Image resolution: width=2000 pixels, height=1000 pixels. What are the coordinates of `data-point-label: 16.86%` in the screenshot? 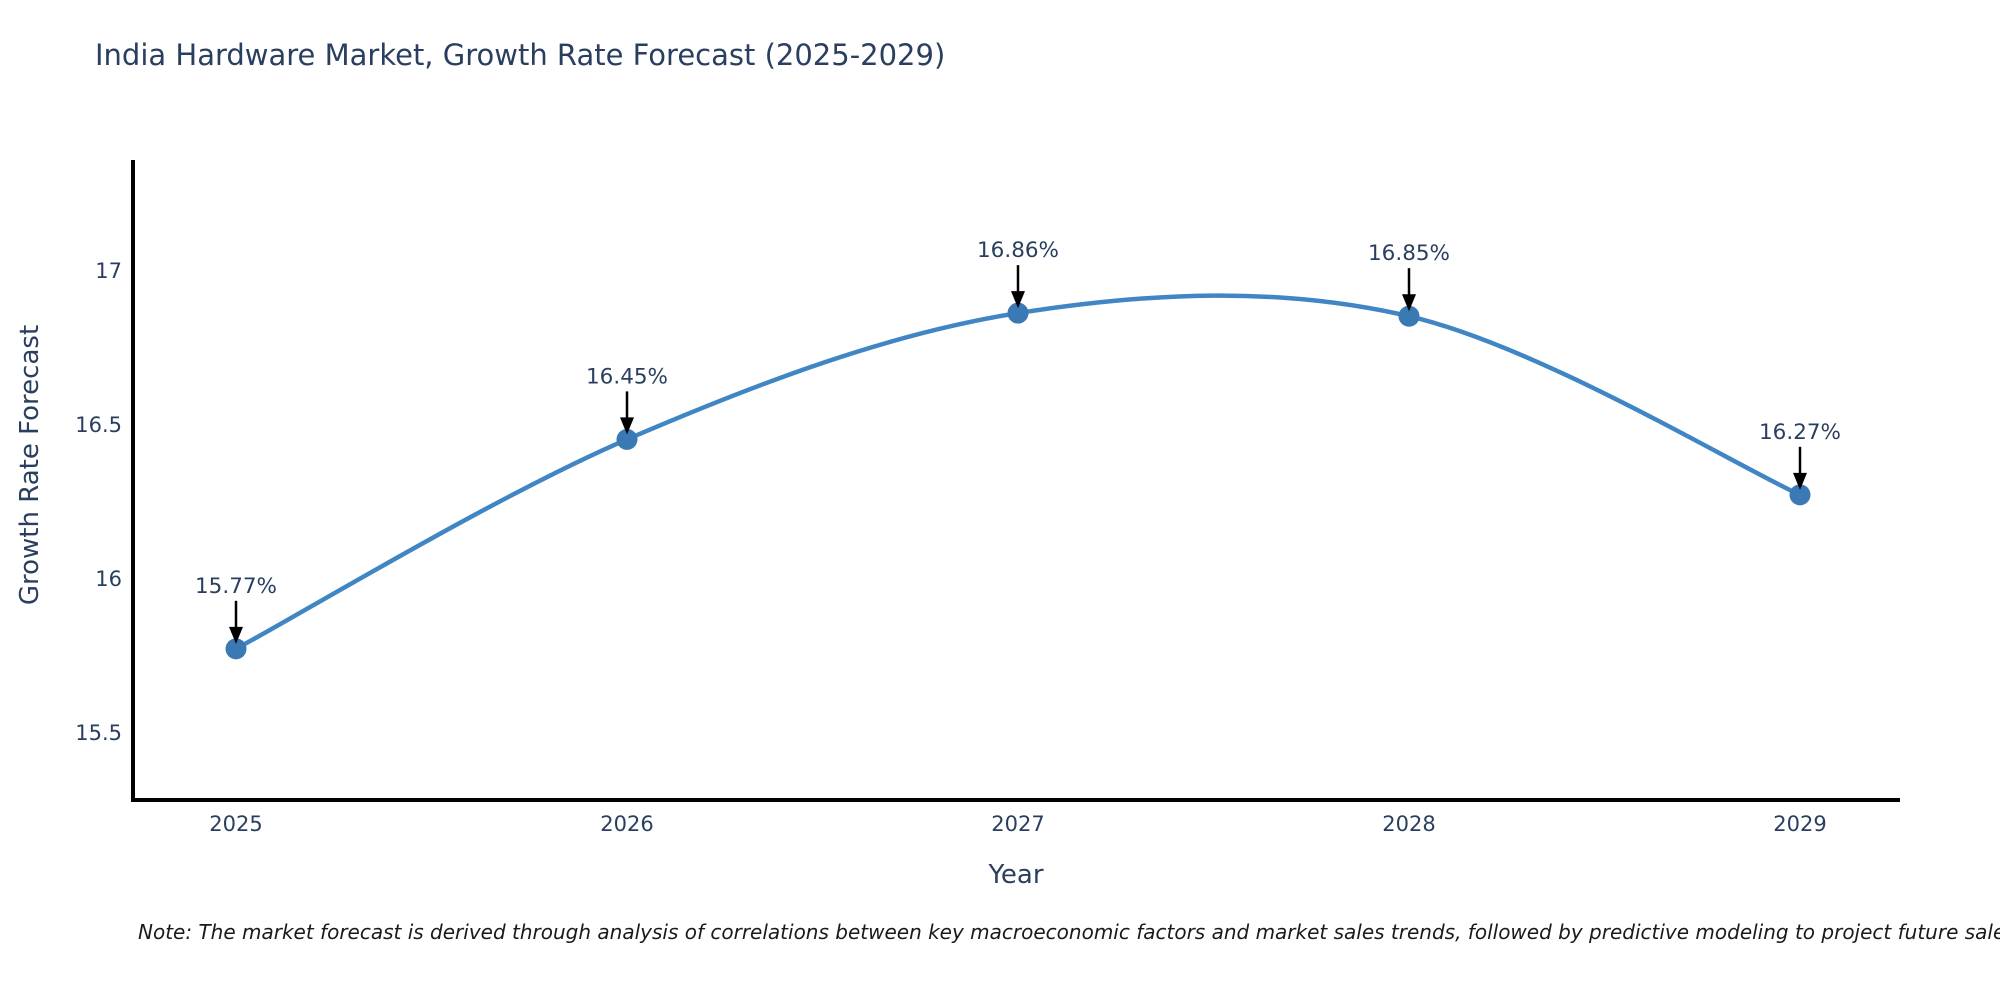 It's located at (1018, 250).